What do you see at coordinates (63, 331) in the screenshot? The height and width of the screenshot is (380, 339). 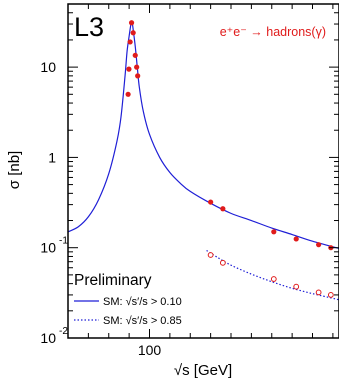 I see `y-tick-exponent-3: -2` at bounding box center [63, 331].